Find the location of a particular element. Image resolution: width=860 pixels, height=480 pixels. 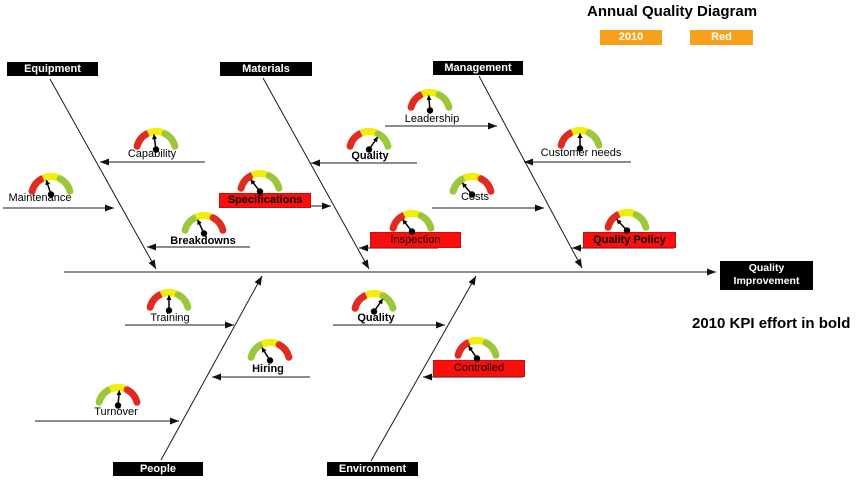

factor-label-maintenance: Maintenance is located at coordinates (40, 198).